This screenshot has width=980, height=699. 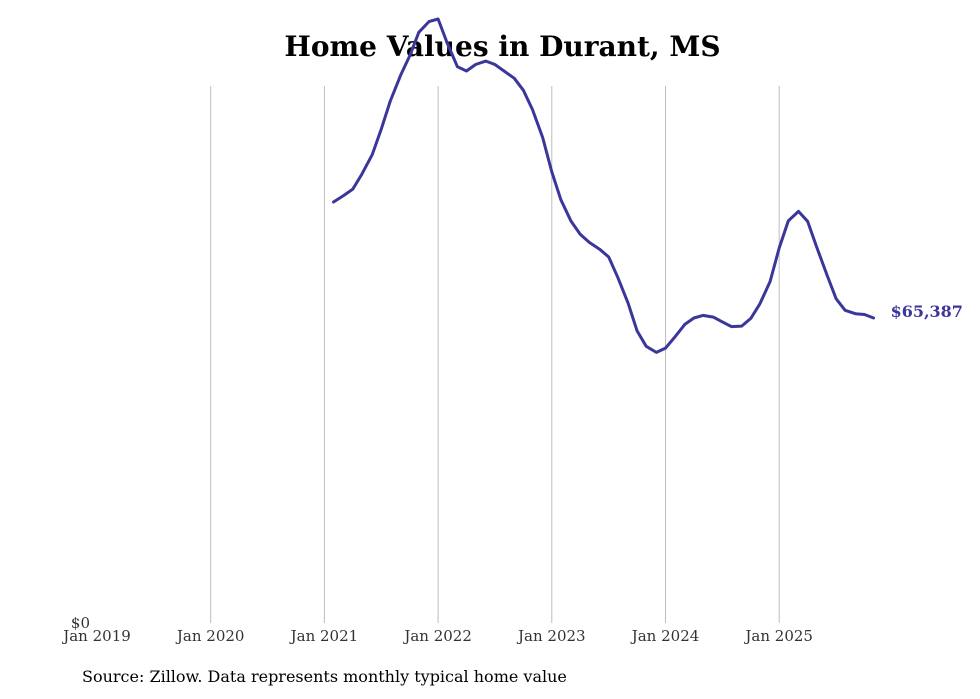 I want to click on y-tick-label: $0, so click(x=80, y=623).